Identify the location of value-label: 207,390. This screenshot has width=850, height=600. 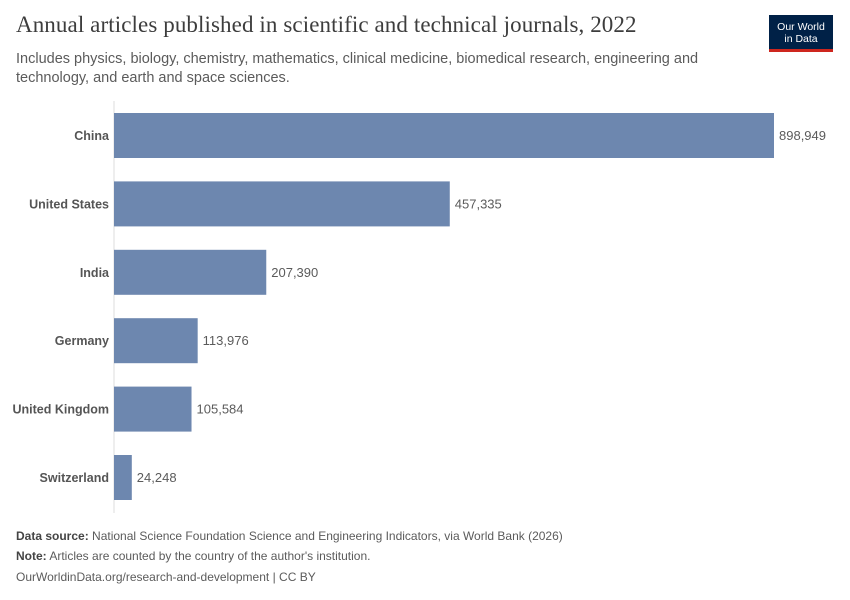
(294, 272).